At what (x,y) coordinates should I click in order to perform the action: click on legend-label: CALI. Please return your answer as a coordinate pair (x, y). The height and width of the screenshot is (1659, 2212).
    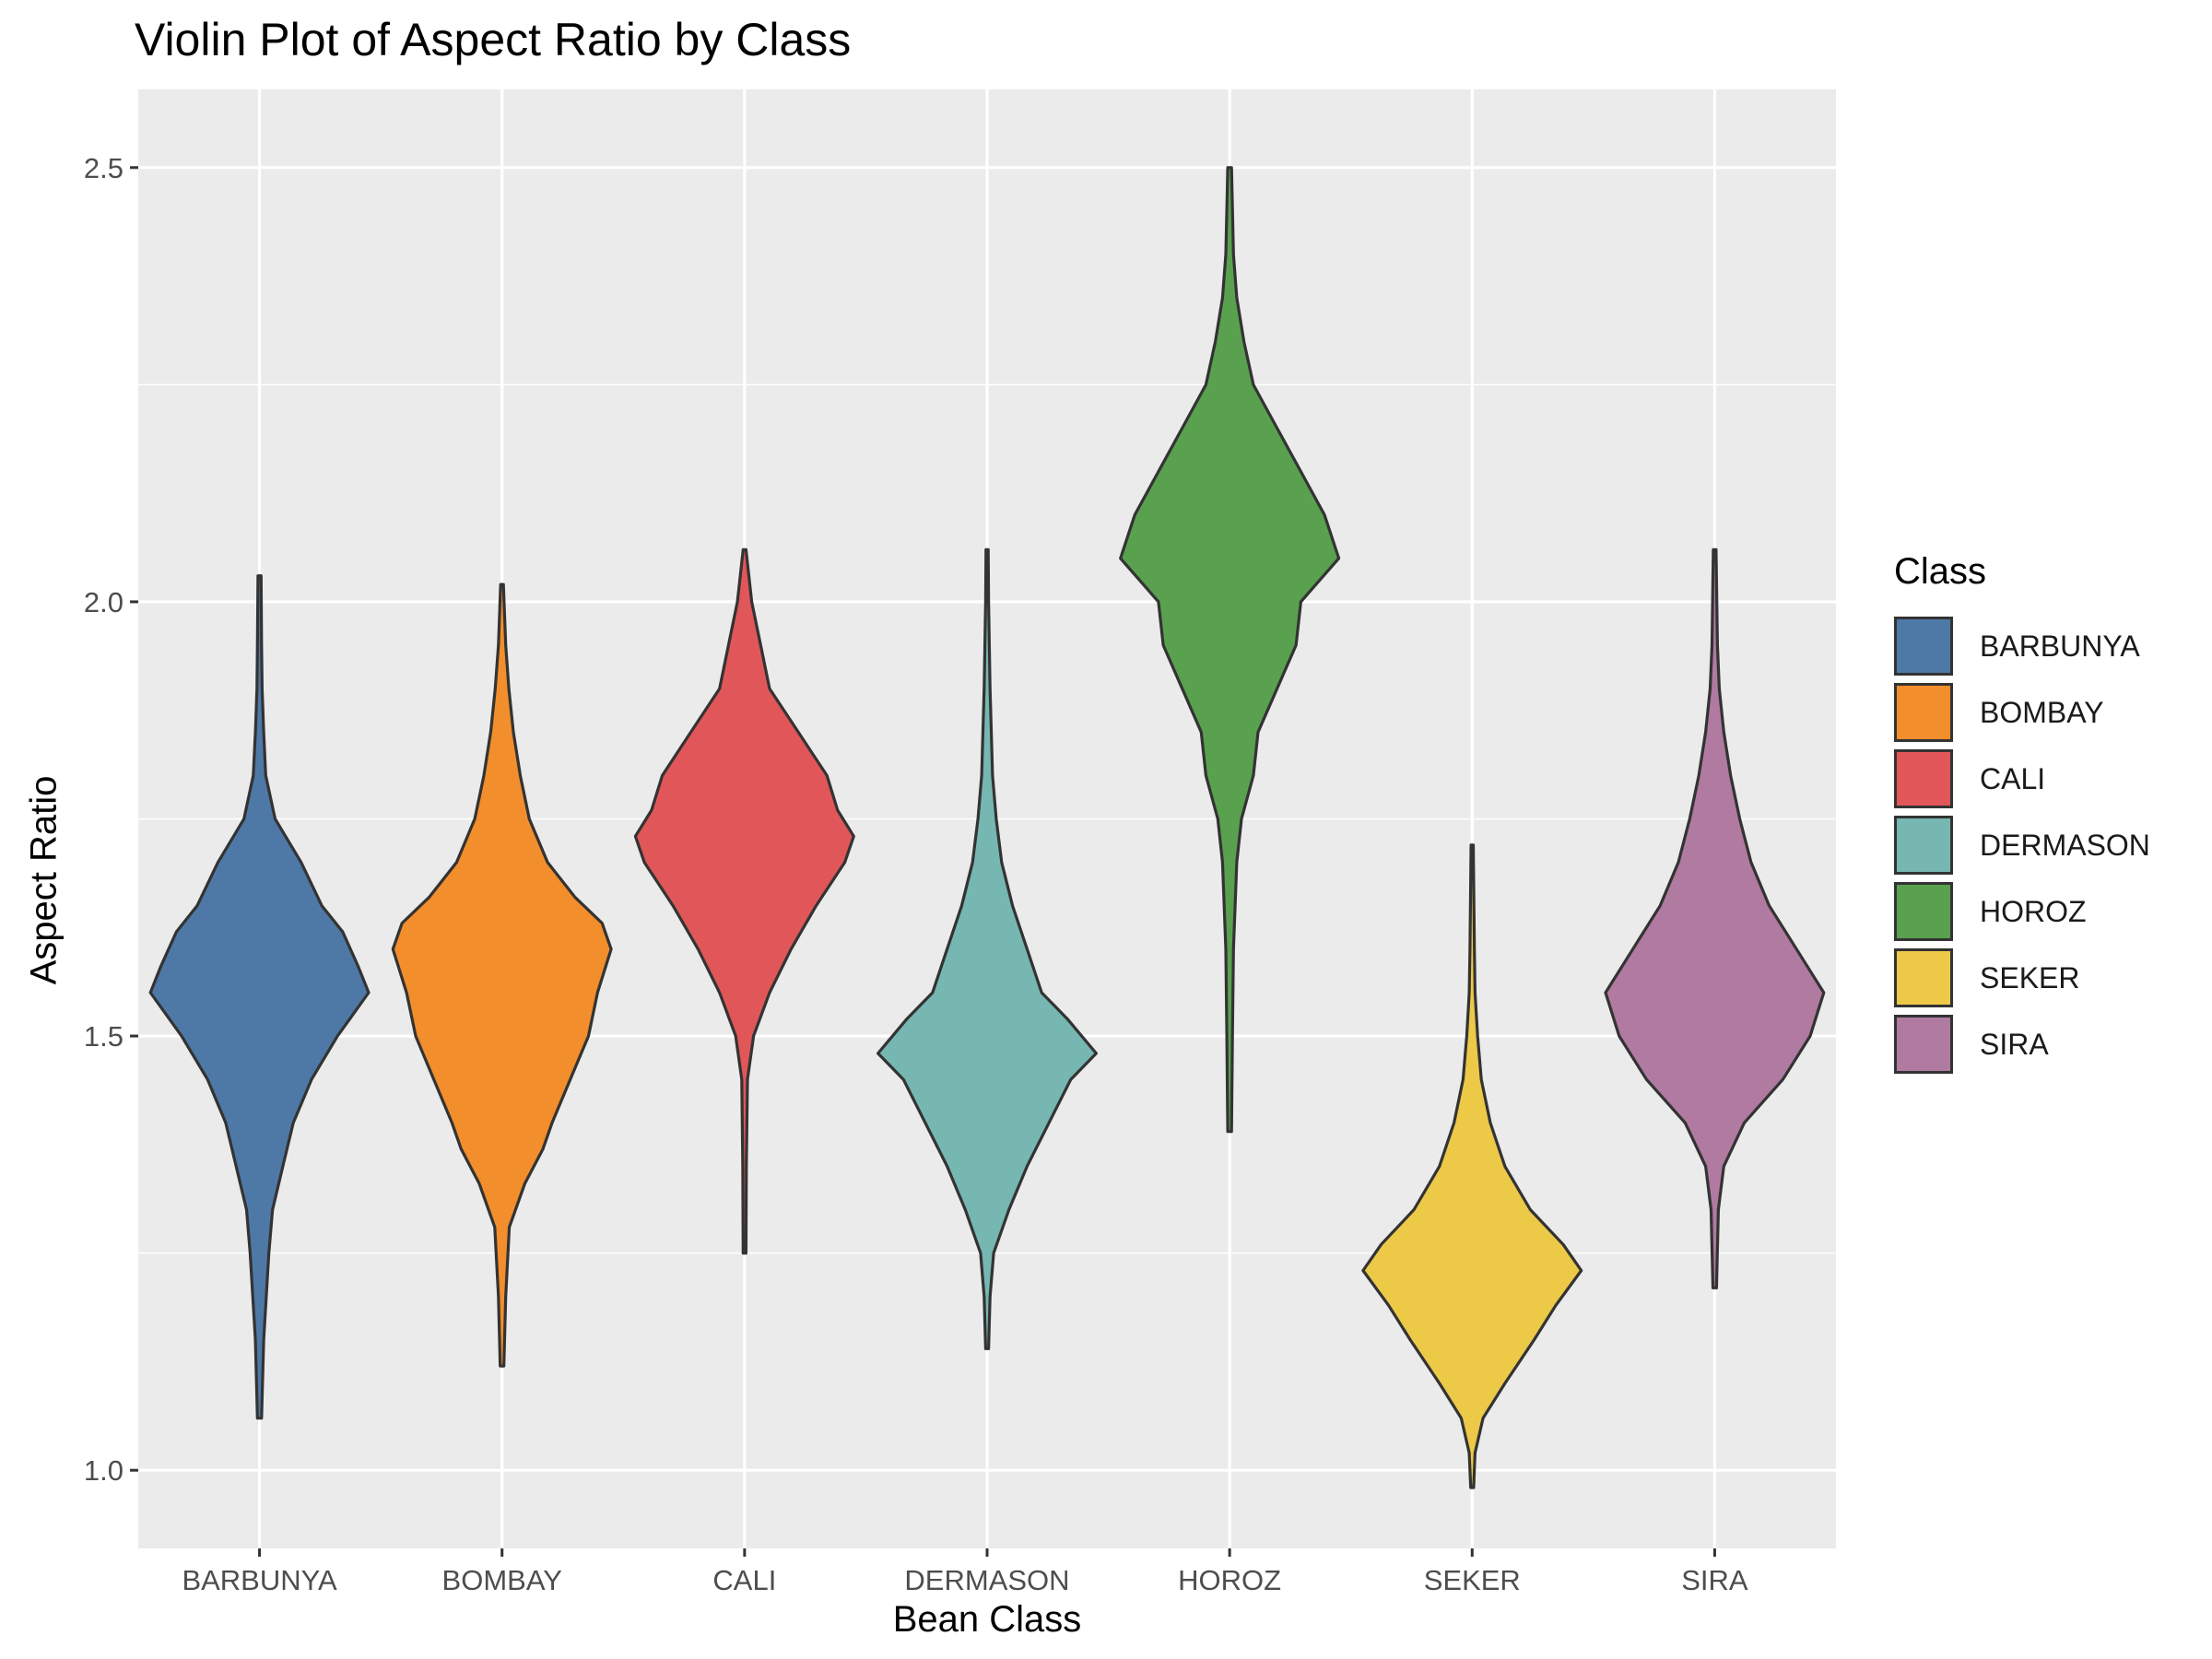
    Looking at the image, I should click on (2013, 778).